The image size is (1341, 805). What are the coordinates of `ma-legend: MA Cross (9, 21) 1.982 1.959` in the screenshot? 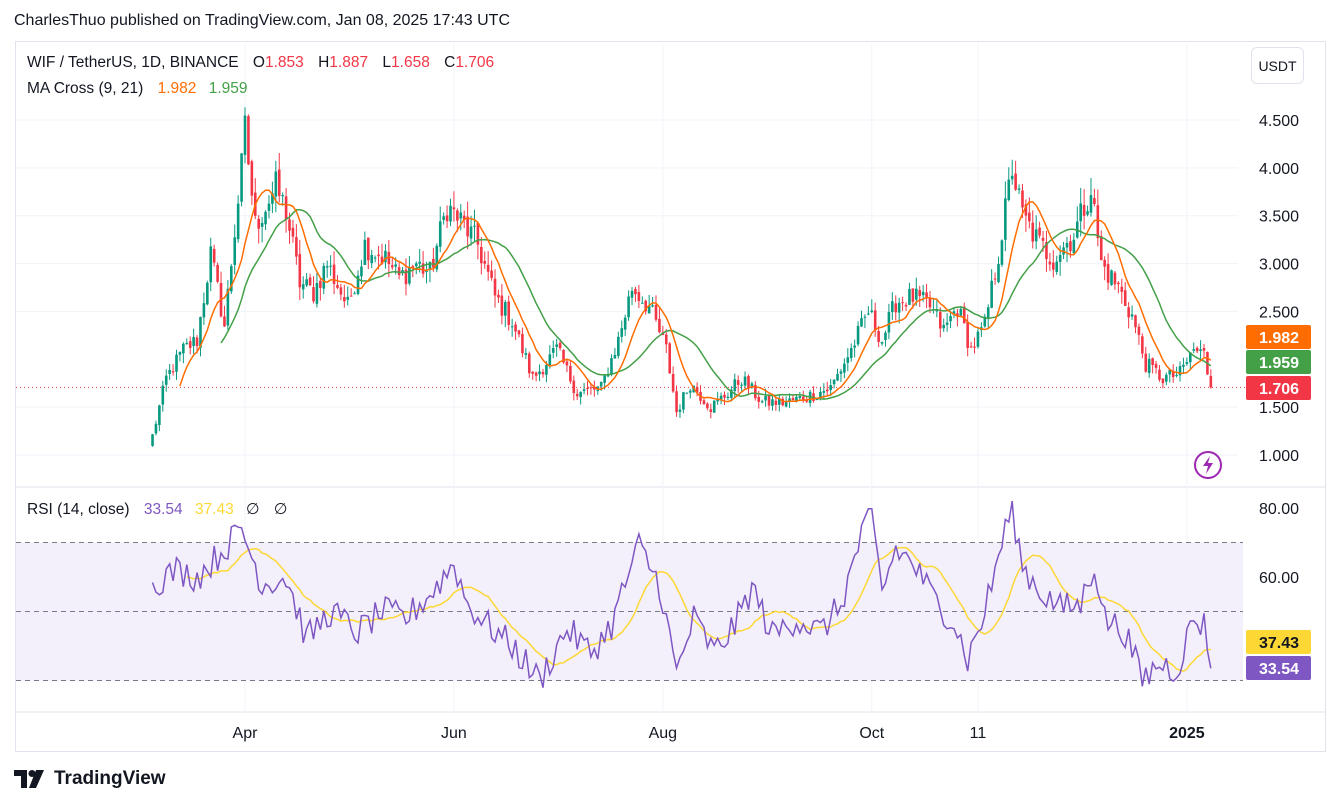 It's located at (139, 89).